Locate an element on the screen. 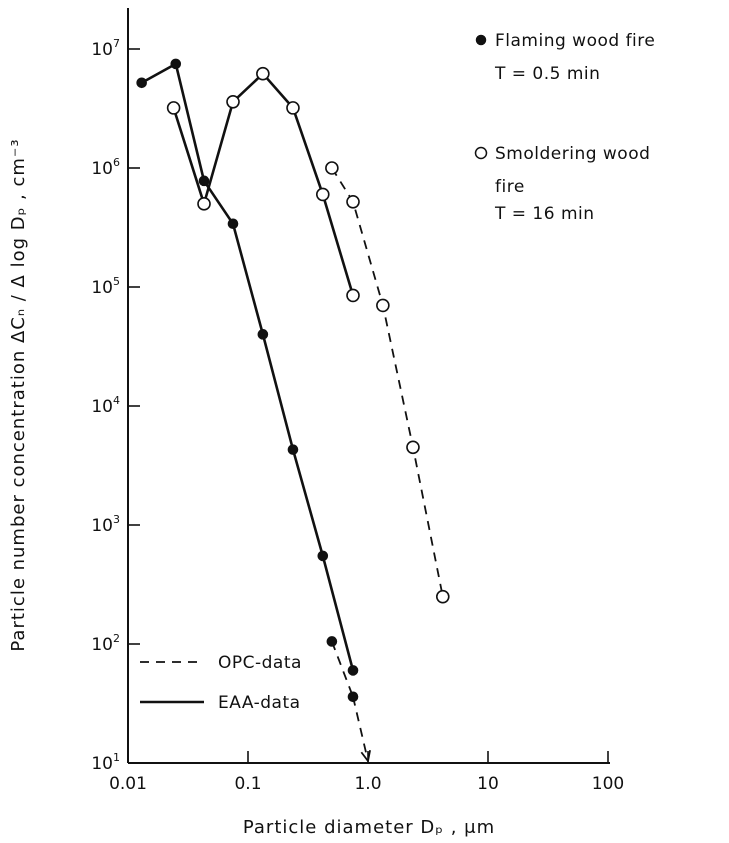  legend-flaming-marker is located at coordinates (481, 40).